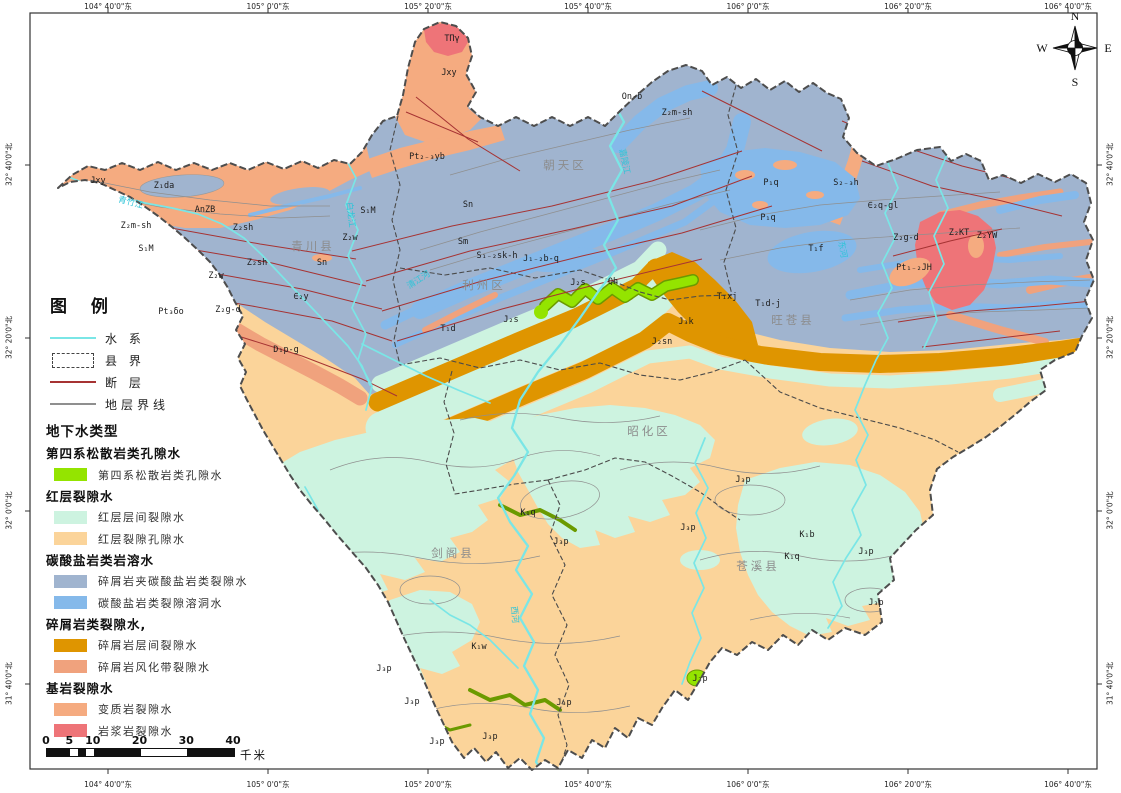 This screenshot has height=793, width=1121. I want to click on lon-label-top: 106° 40'0"东, so click(1068, 6).